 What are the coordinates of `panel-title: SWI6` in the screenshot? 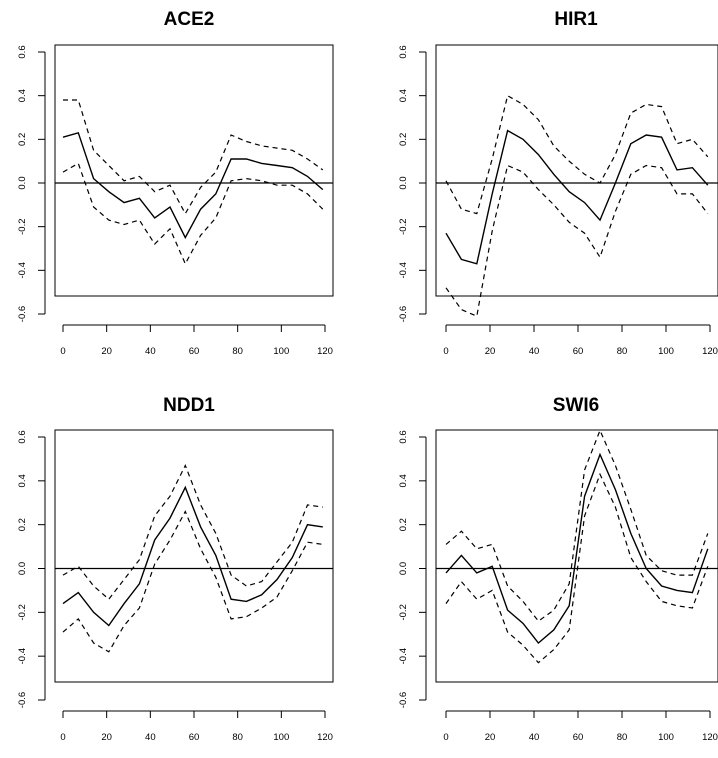 It's located at (576, 405).